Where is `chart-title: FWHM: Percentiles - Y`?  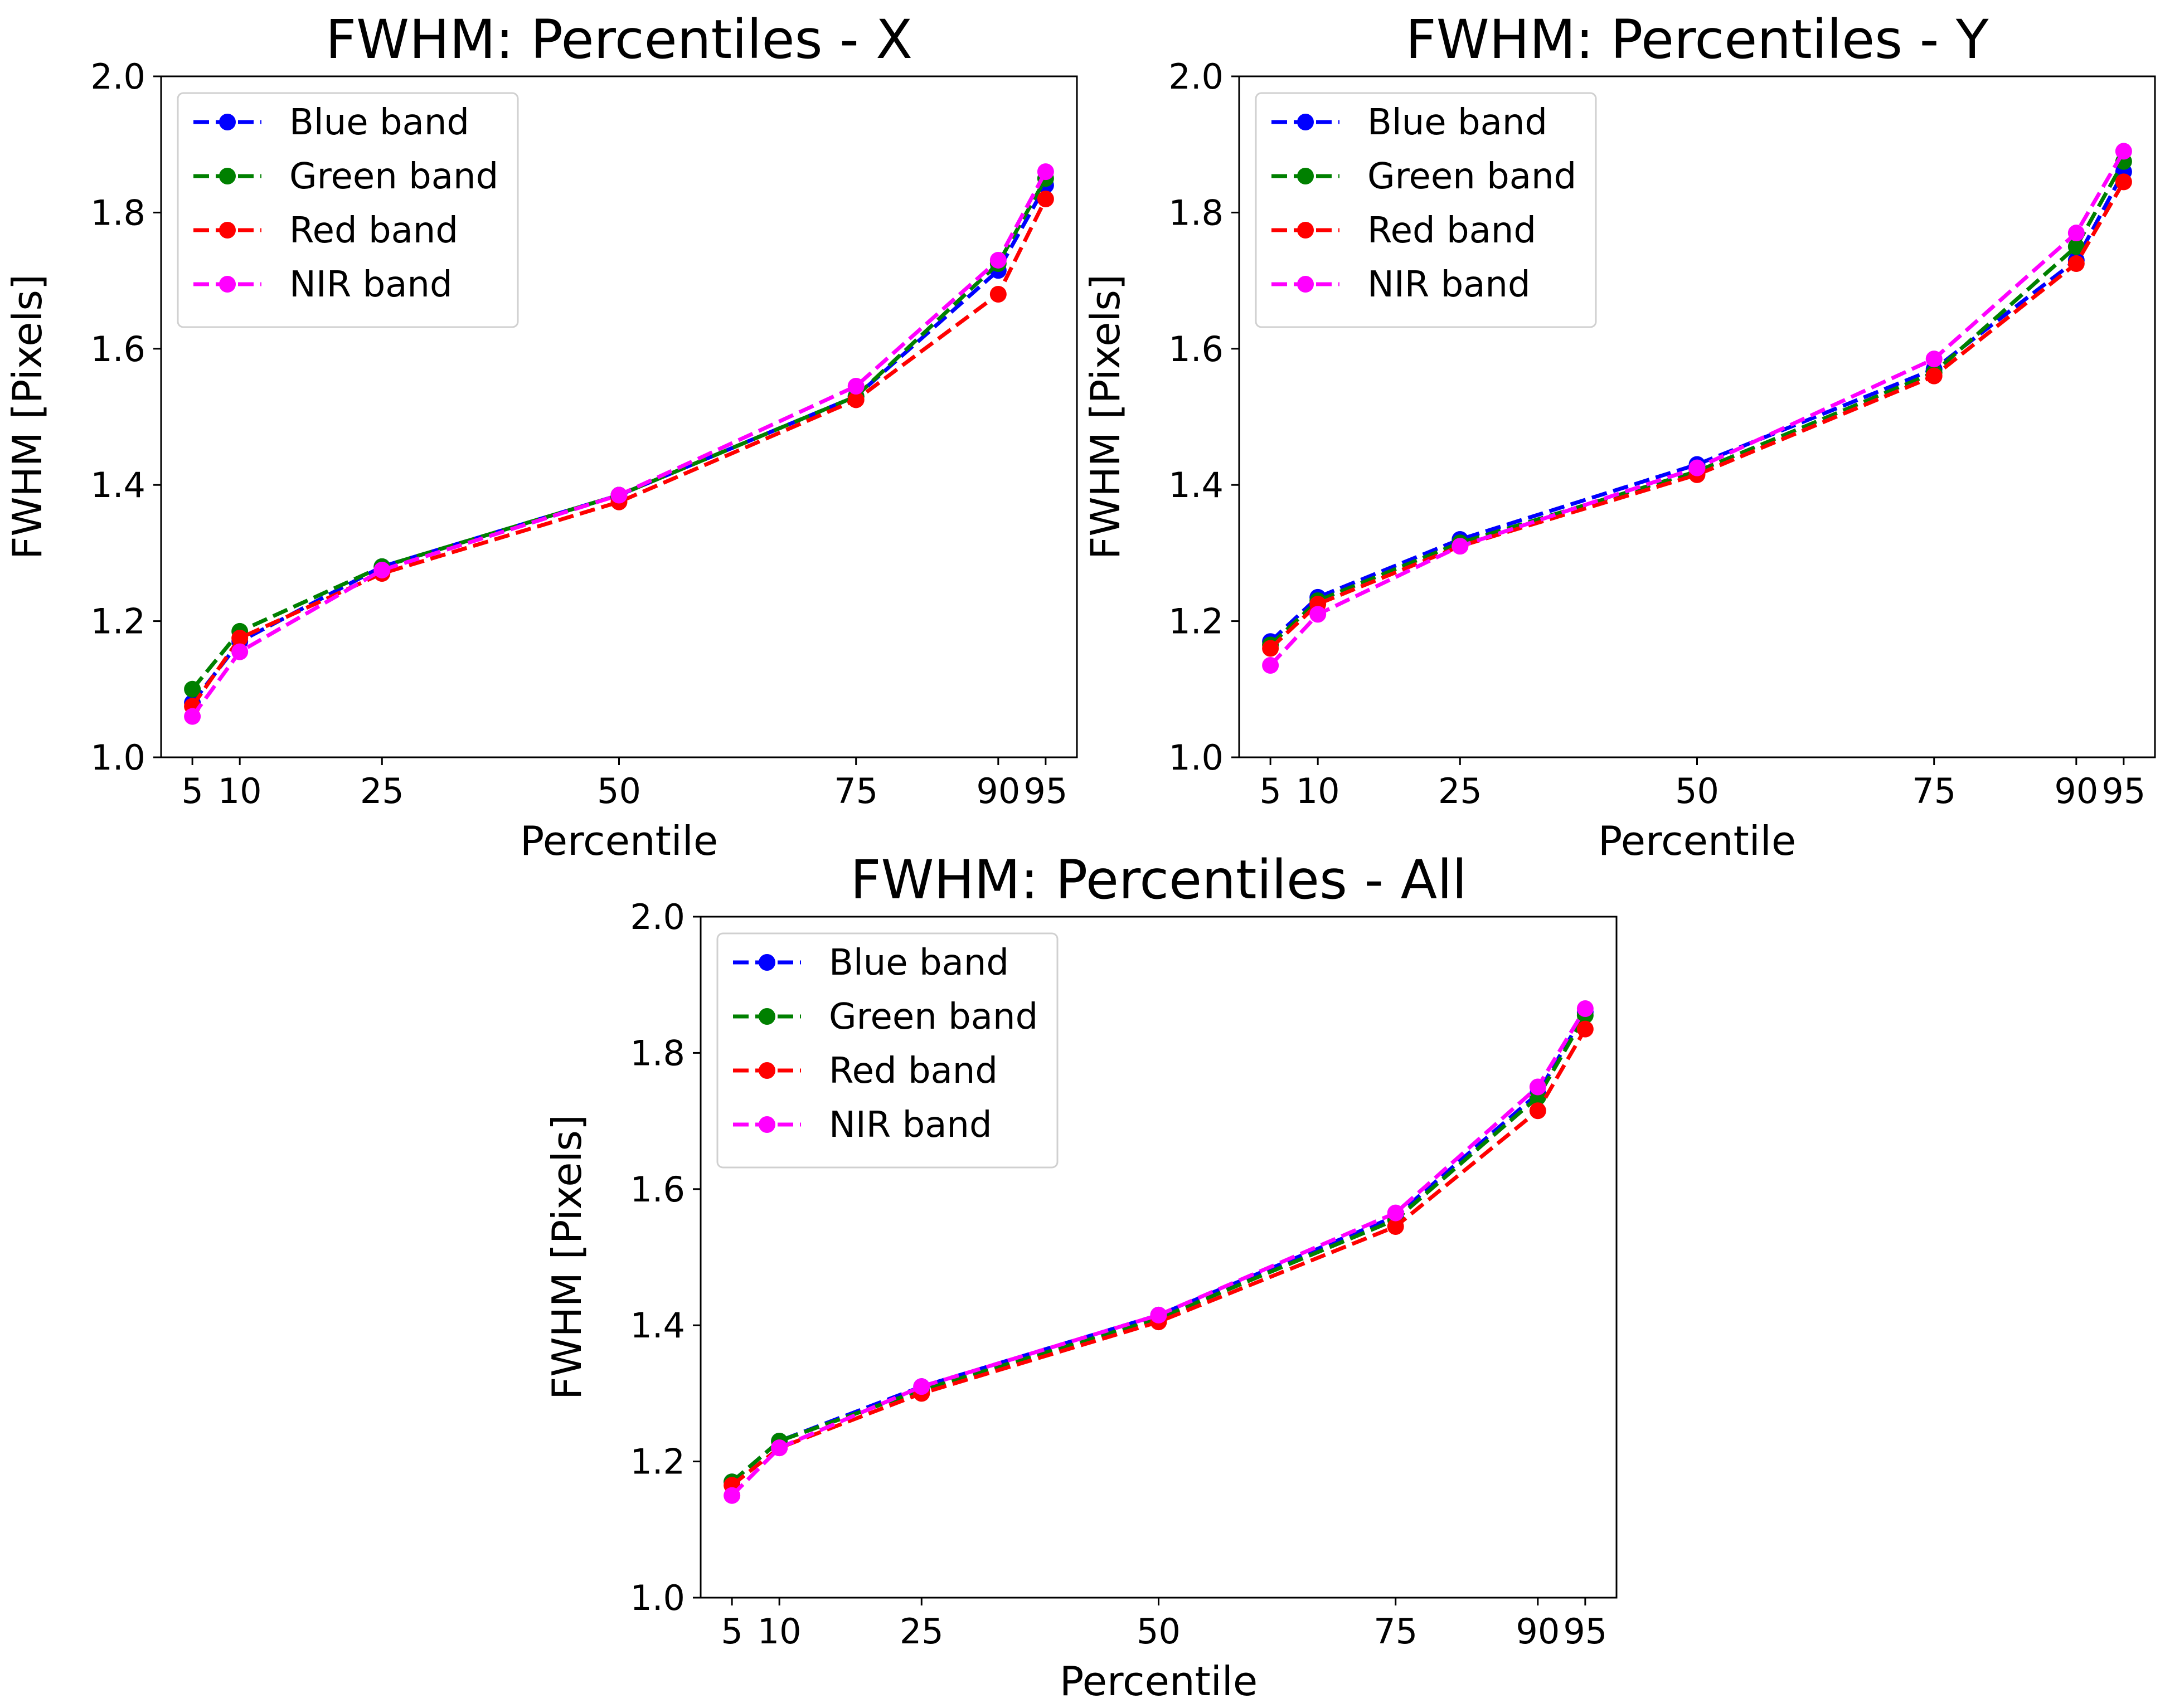 chart-title: FWHM: Percentiles - Y is located at coordinates (1697, 39).